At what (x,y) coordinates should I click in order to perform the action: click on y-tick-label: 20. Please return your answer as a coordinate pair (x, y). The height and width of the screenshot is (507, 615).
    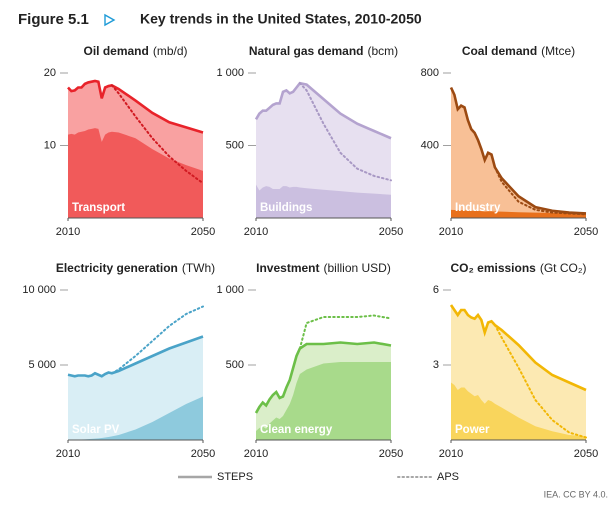
    Looking at the image, I should click on (50, 73).